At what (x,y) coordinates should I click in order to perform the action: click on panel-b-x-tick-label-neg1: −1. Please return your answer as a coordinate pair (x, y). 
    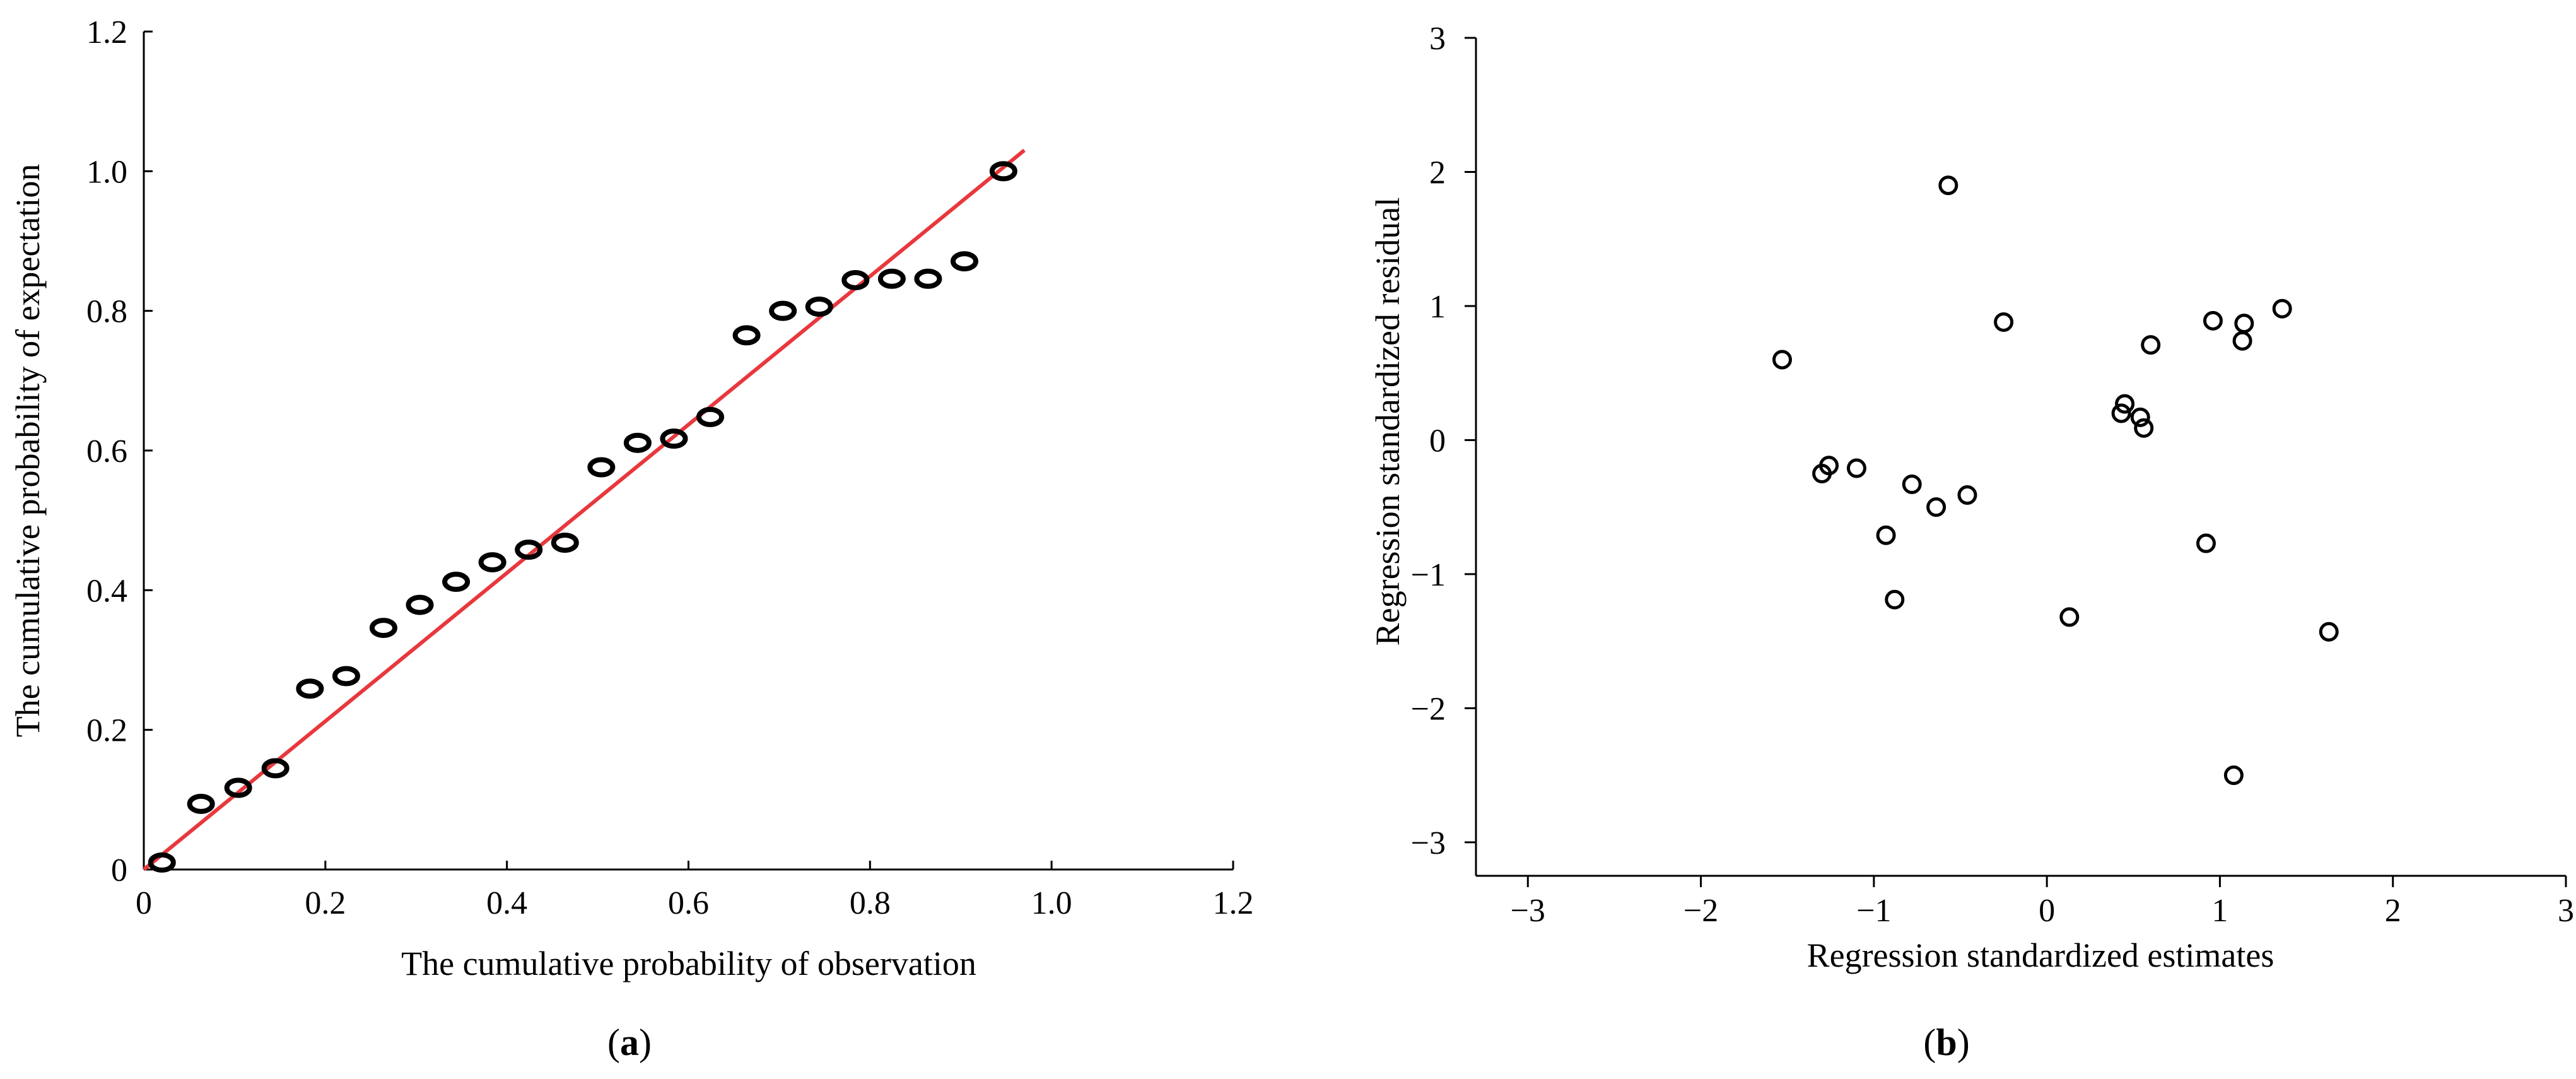
    Looking at the image, I should click on (1873, 911).